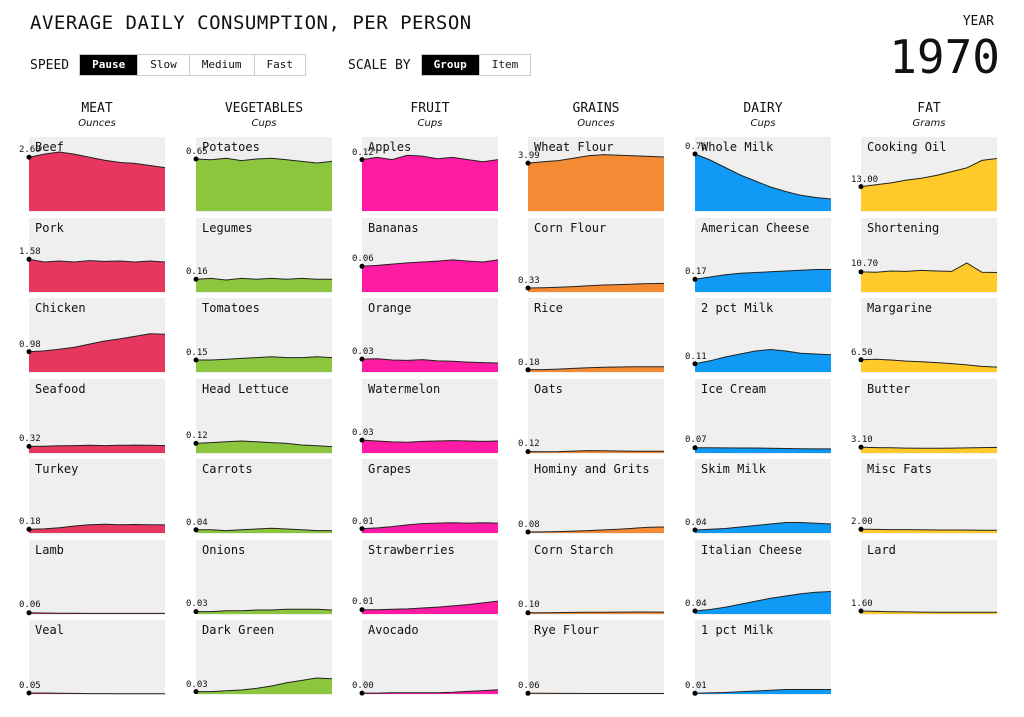 This screenshot has height=717, width=1024. Describe the element at coordinates (259, 577) in the screenshot. I see `cell-onions: Onions 0.03` at that location.